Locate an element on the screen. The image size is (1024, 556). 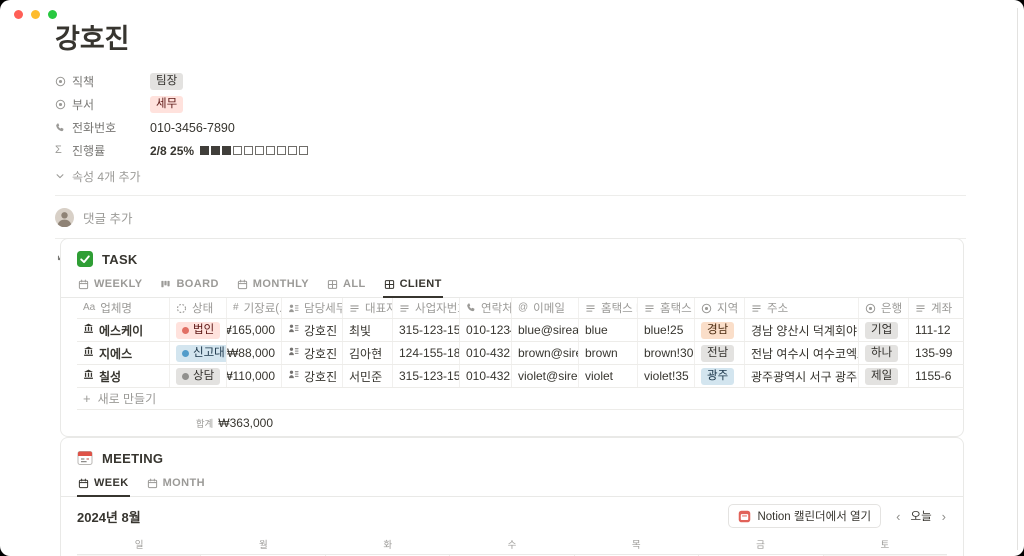
page-title: 강호진 is located at coordinates (92, 39).